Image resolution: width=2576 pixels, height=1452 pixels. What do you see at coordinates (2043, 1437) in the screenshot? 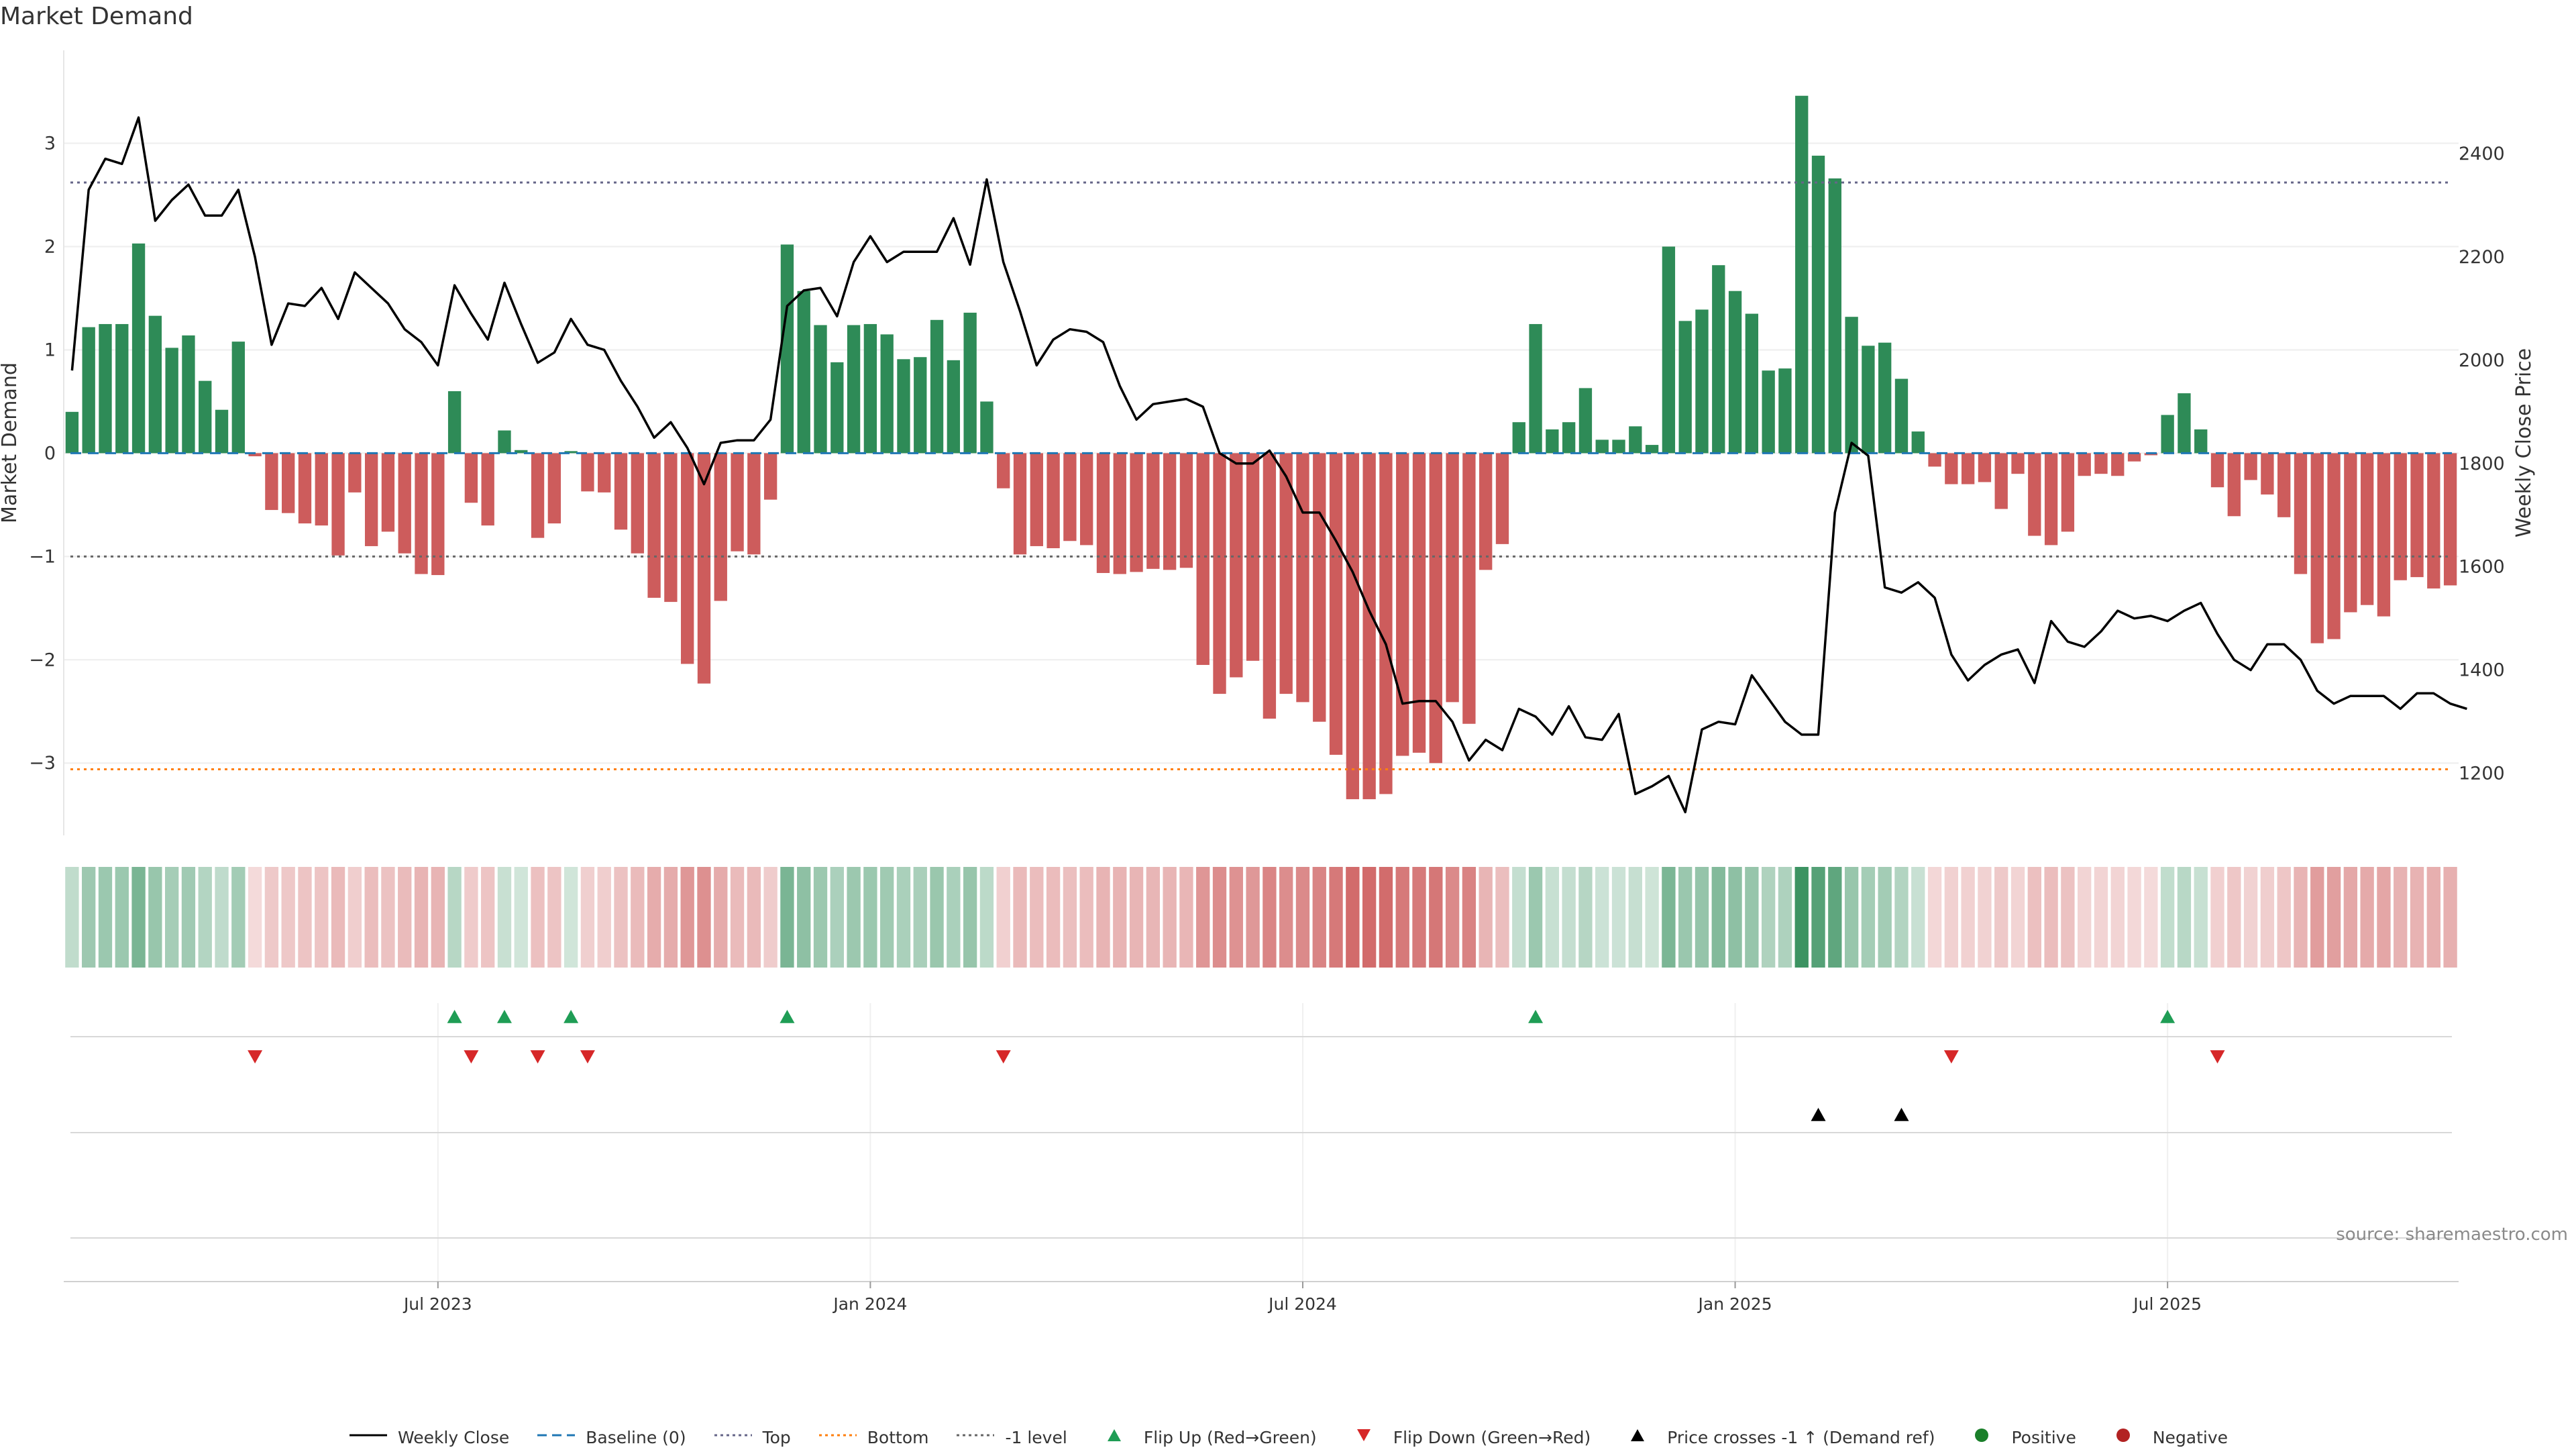
I see `legend-label: Positive` at bounding box center [2043, 1437].